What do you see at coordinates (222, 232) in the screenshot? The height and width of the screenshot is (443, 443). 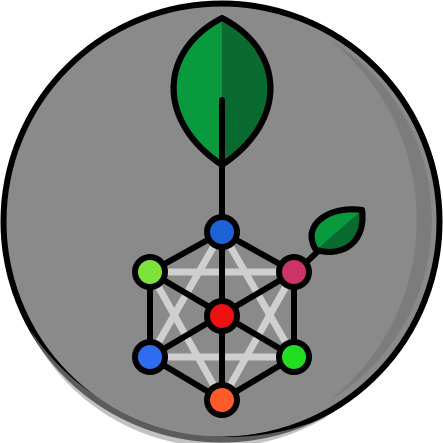 I see `node-top` at bounding box center [222, 232].